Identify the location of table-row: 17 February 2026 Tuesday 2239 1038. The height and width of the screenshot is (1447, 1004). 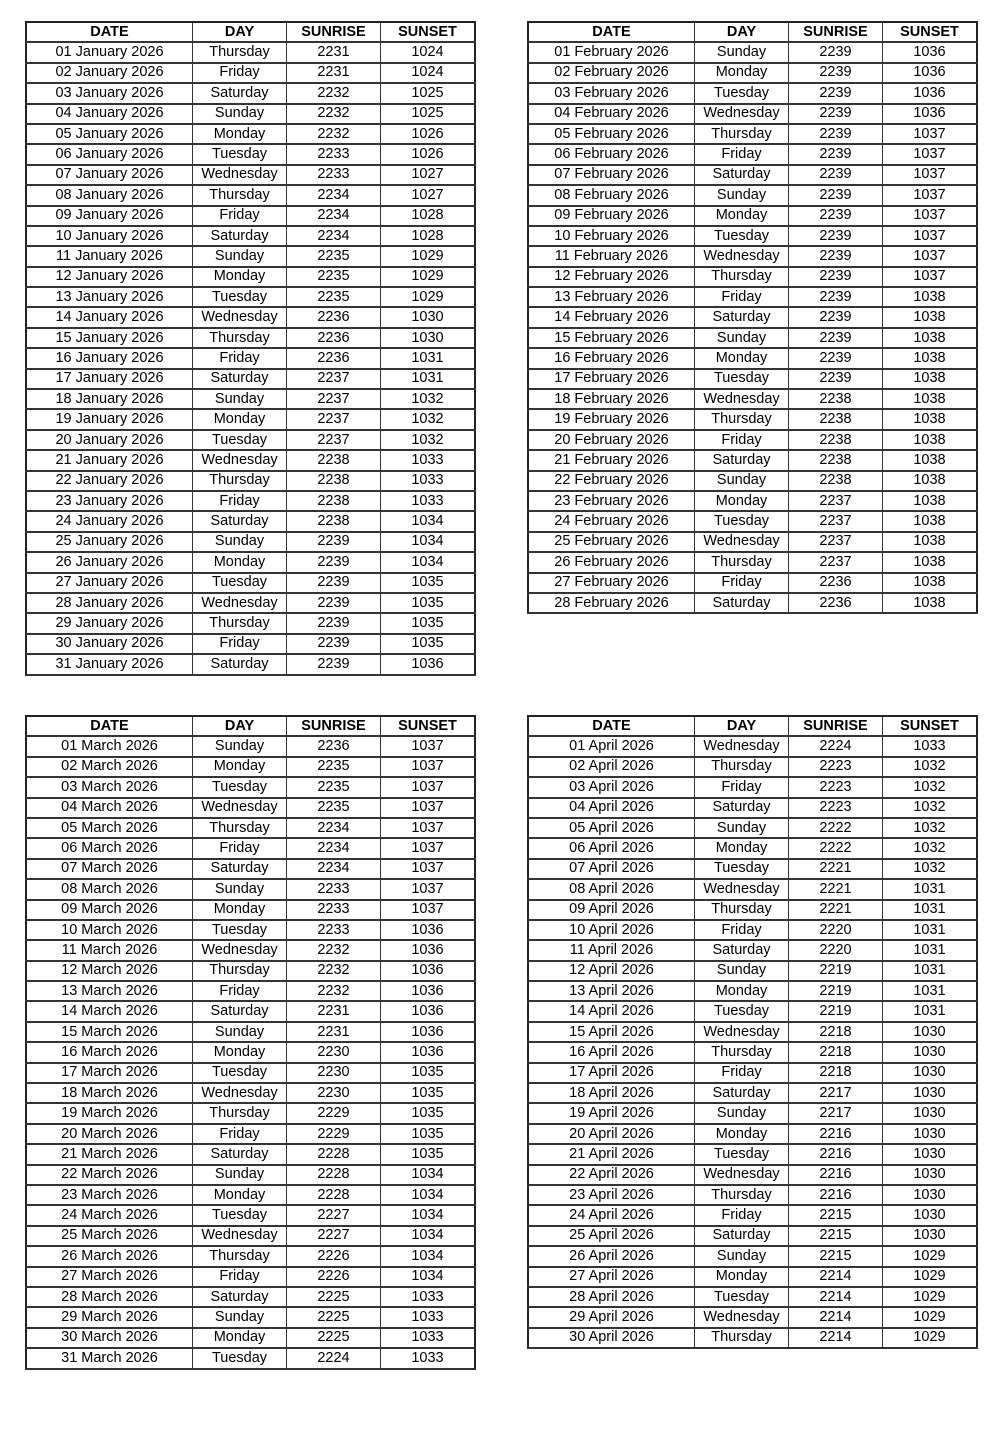
(752, 379).